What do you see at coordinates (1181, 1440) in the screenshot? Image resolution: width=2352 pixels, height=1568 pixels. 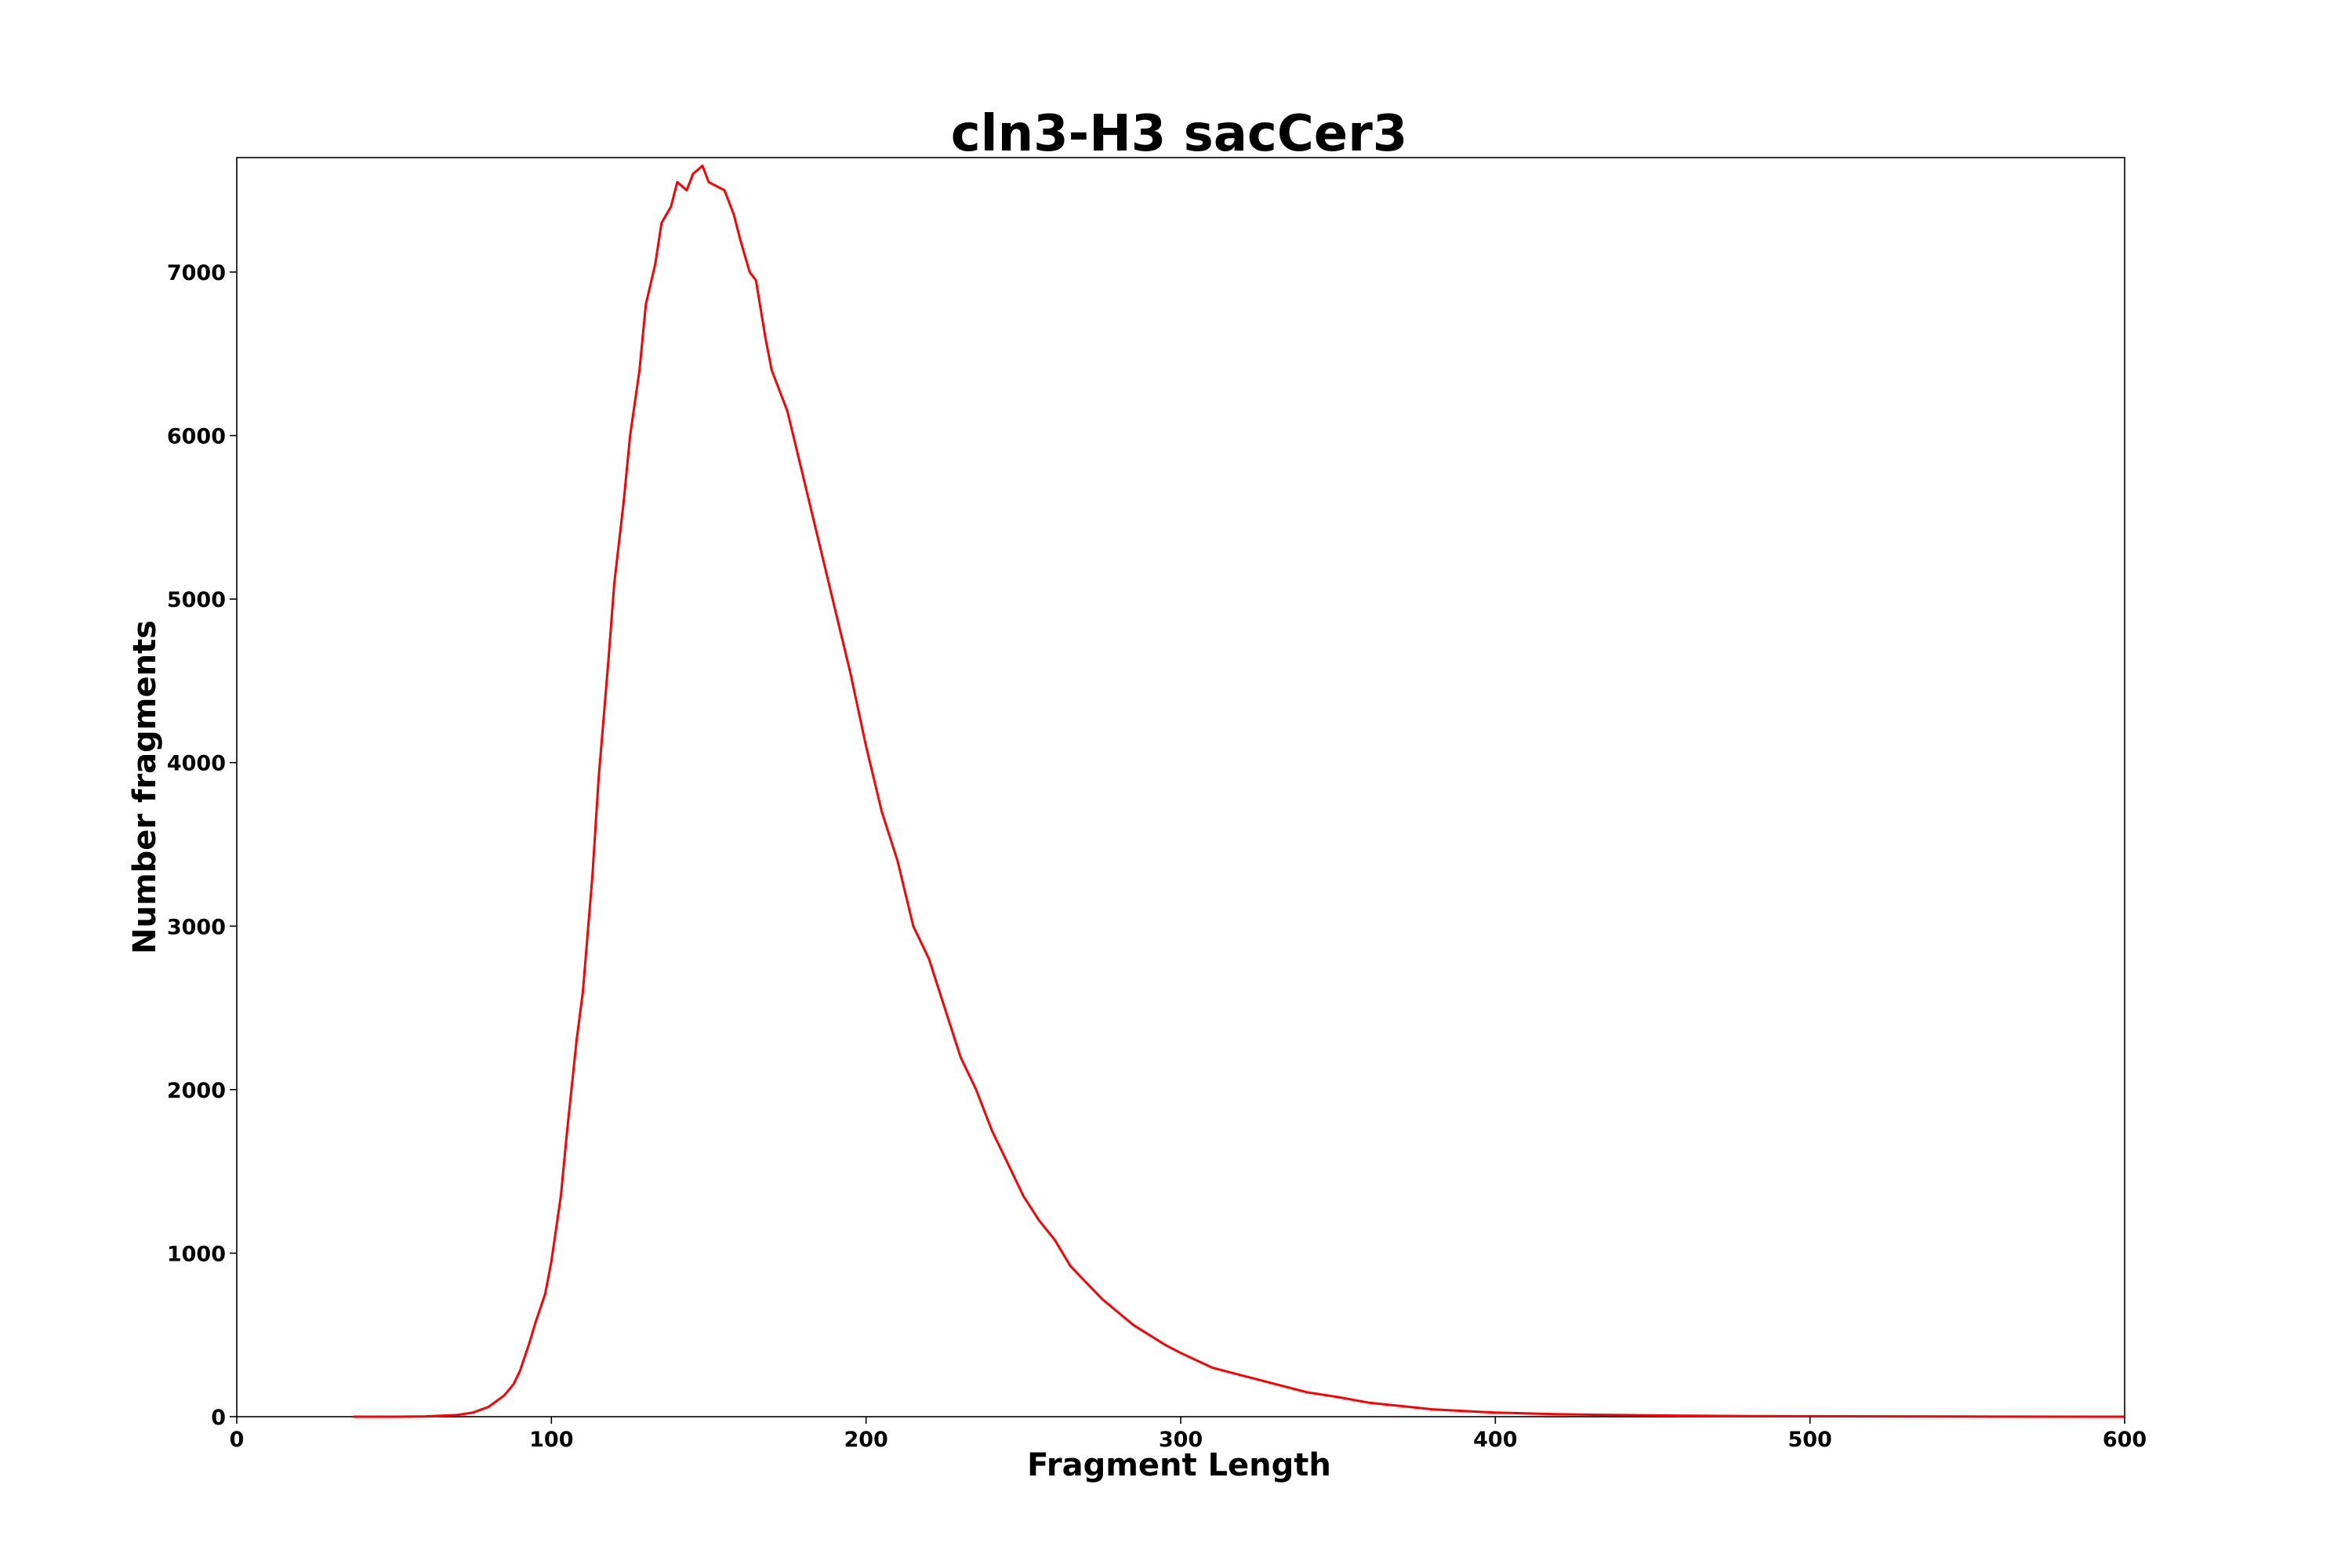 I see `x-tick-label: 300` at bounding box center [1181, 1440].